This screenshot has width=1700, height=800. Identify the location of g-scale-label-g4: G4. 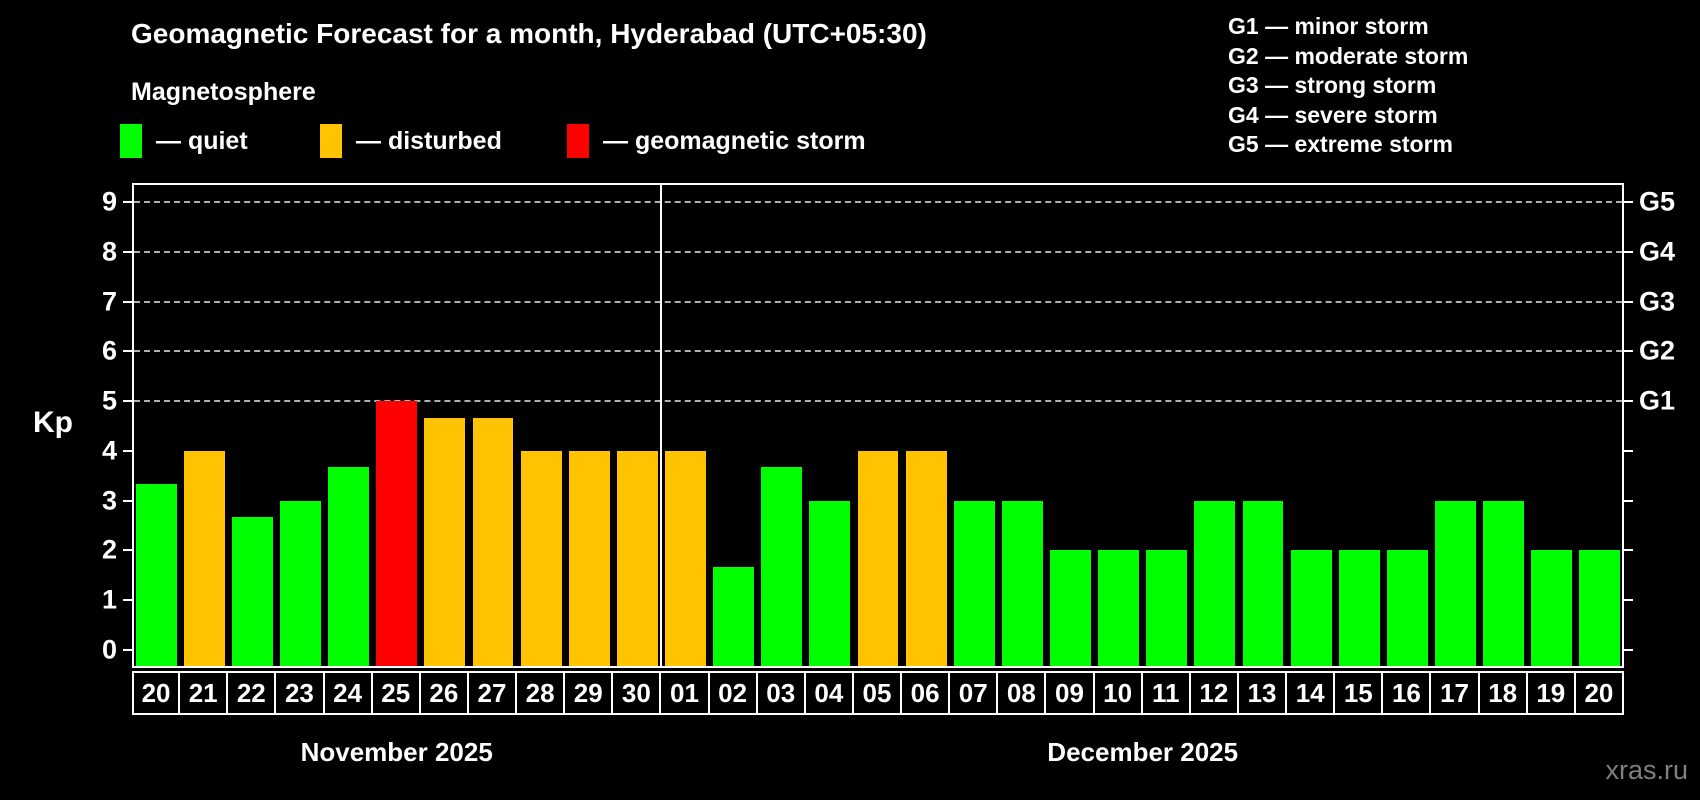
(1657, 251).